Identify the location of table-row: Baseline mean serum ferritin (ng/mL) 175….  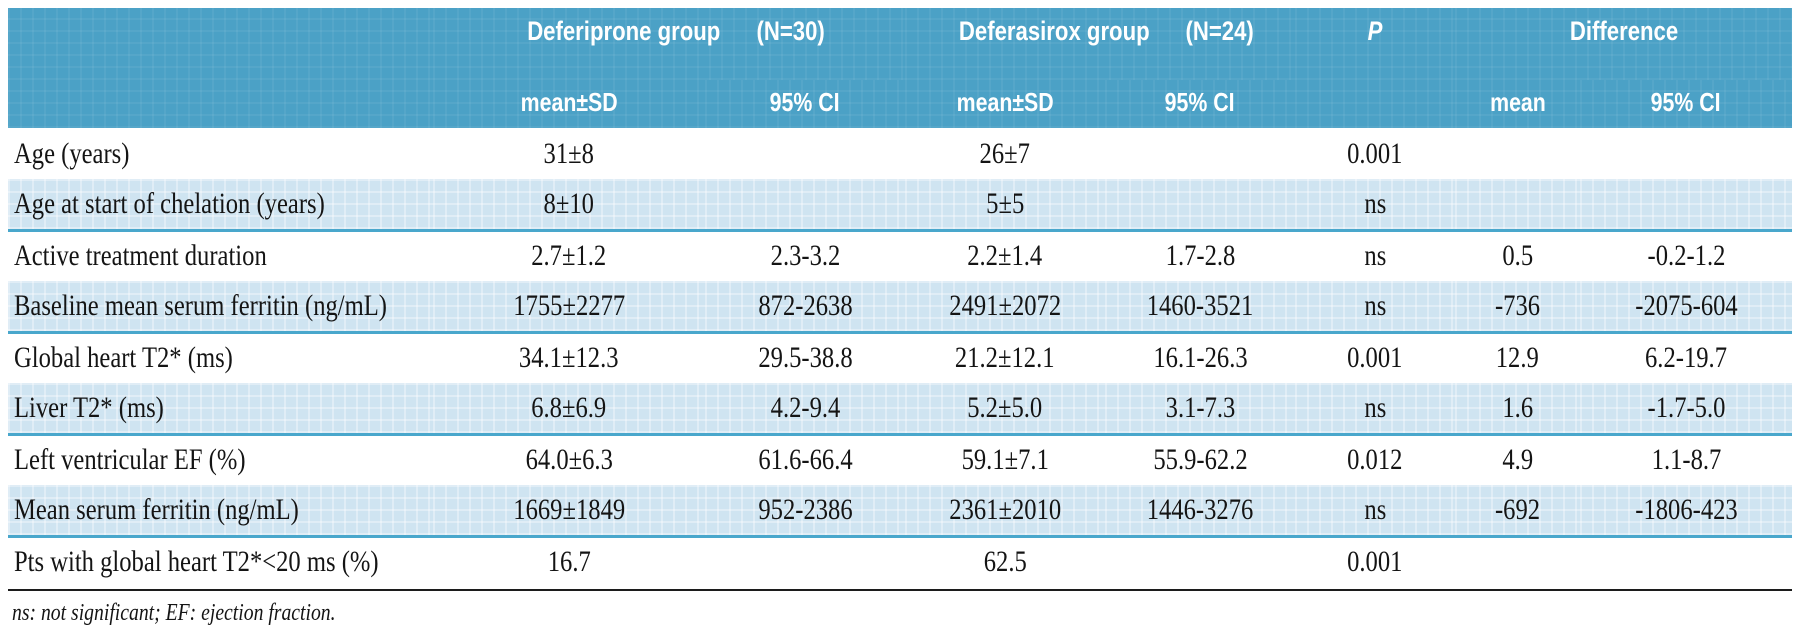
(900, 307).